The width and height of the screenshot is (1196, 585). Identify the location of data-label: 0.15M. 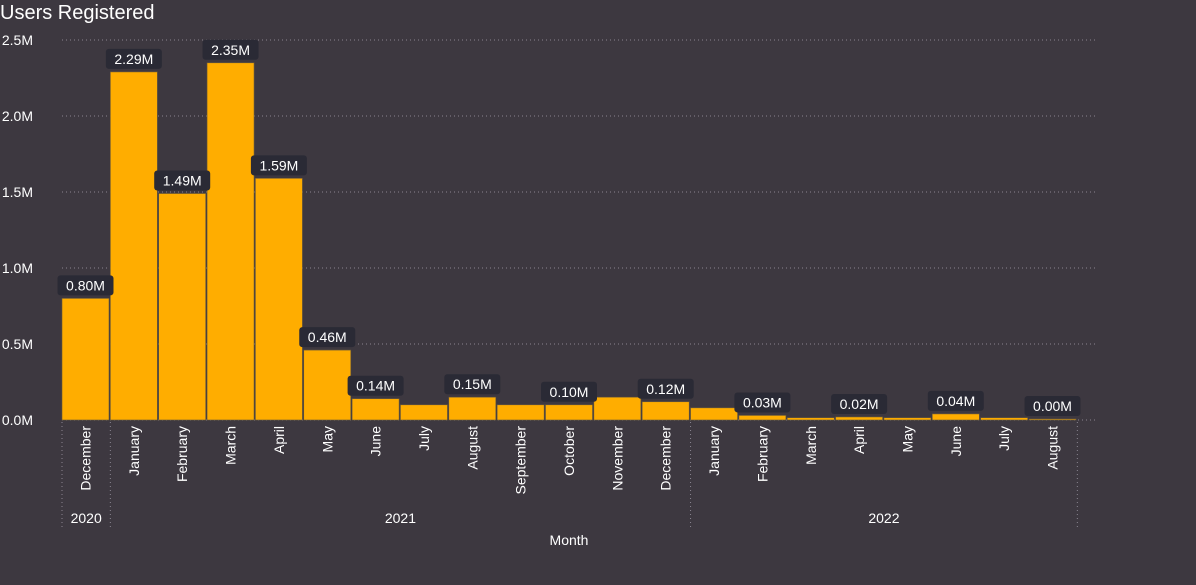
(472, 384).